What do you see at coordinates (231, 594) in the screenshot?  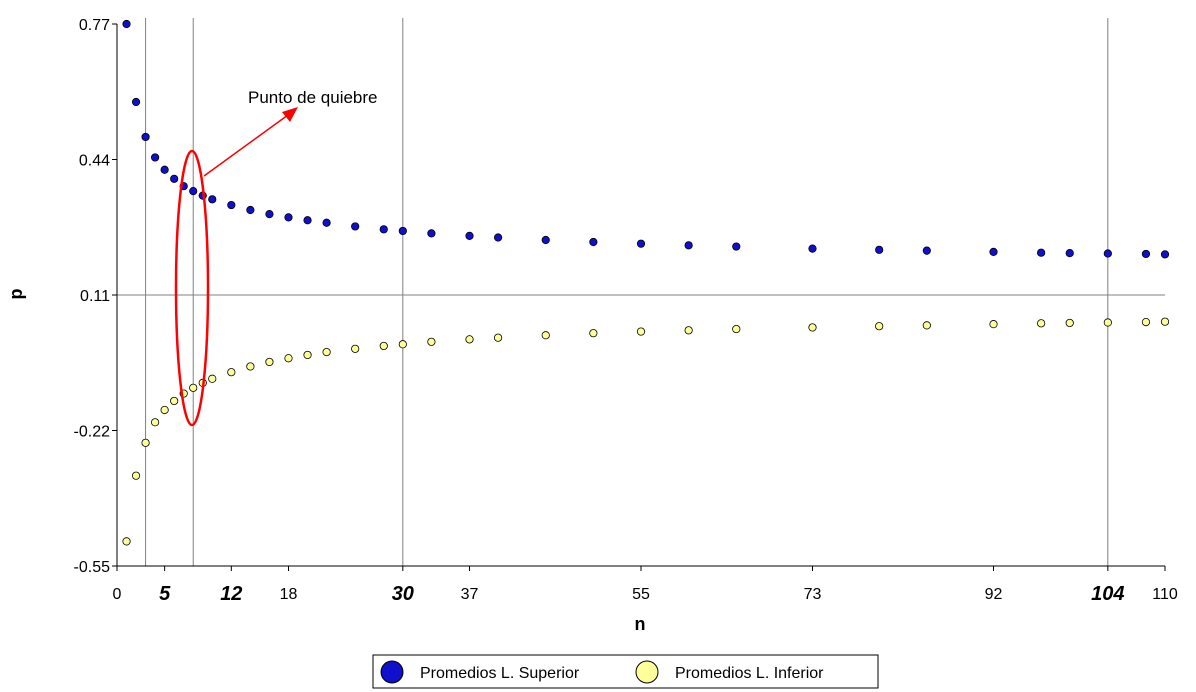 I see `x-tick-label: 12` at bounding box center [231, 594].